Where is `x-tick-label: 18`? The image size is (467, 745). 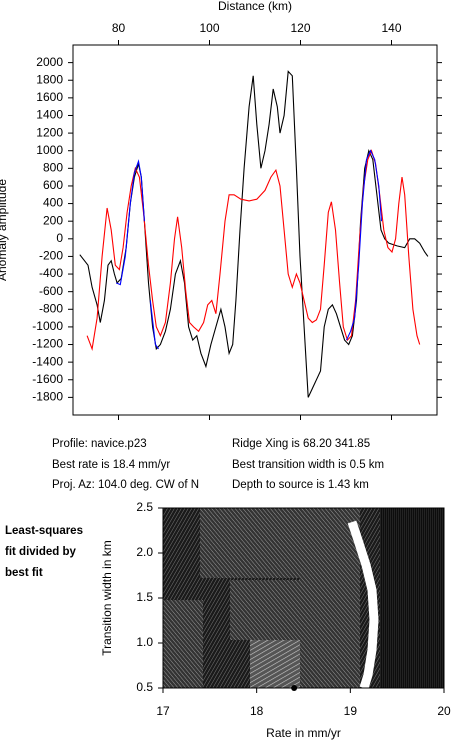 x-tick-label: 18 is located at coordinates (257, 711).